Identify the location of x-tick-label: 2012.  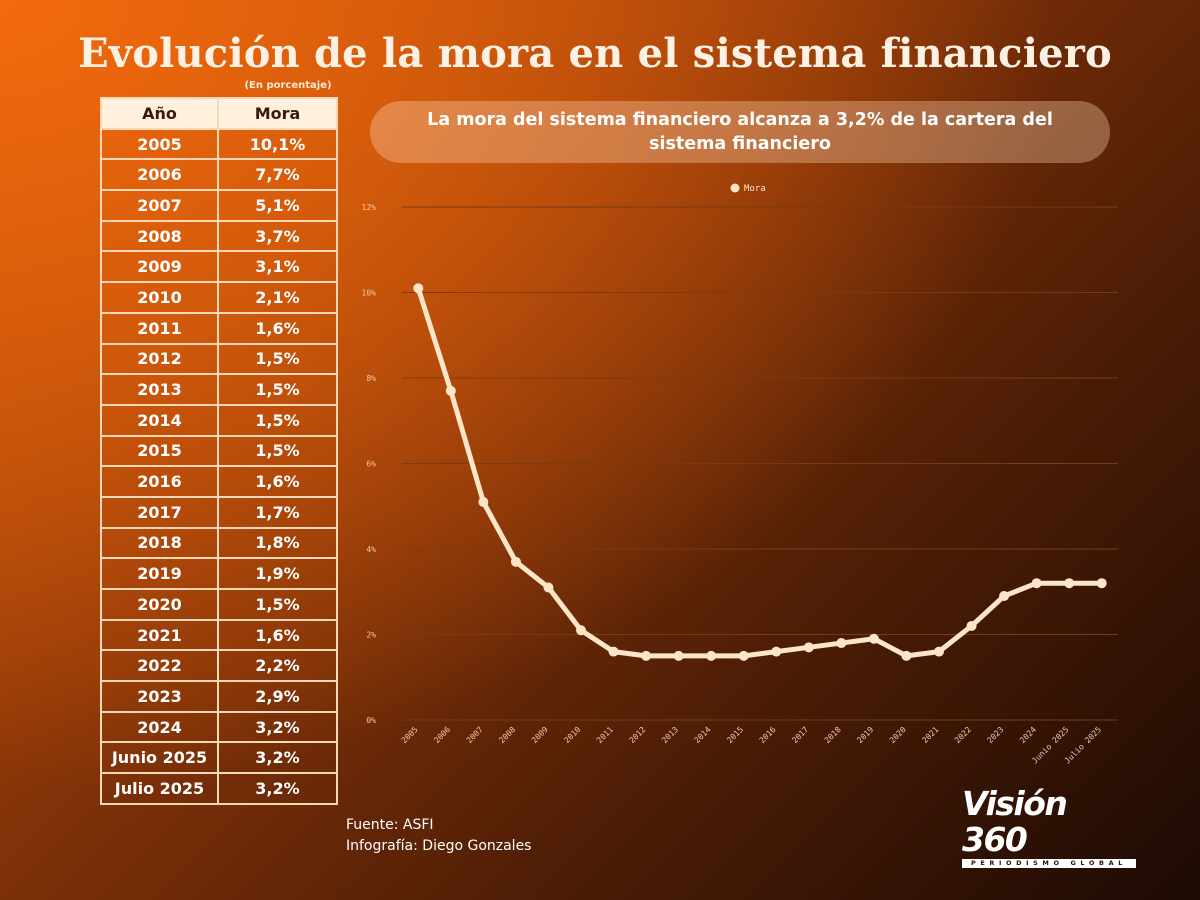
(638, 735).